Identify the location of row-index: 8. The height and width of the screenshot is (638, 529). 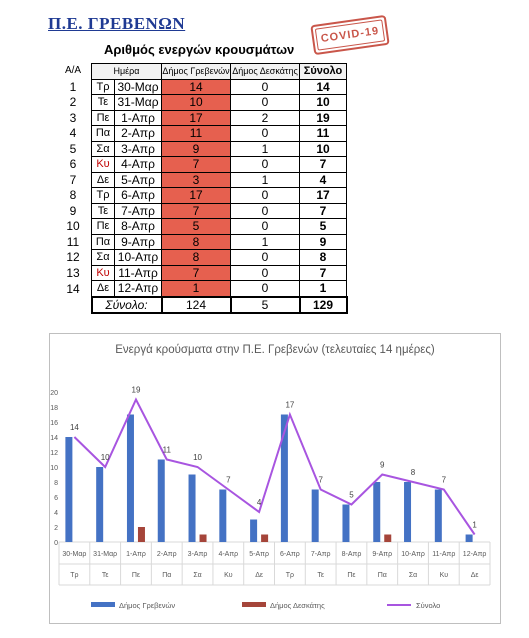
(73, 195).